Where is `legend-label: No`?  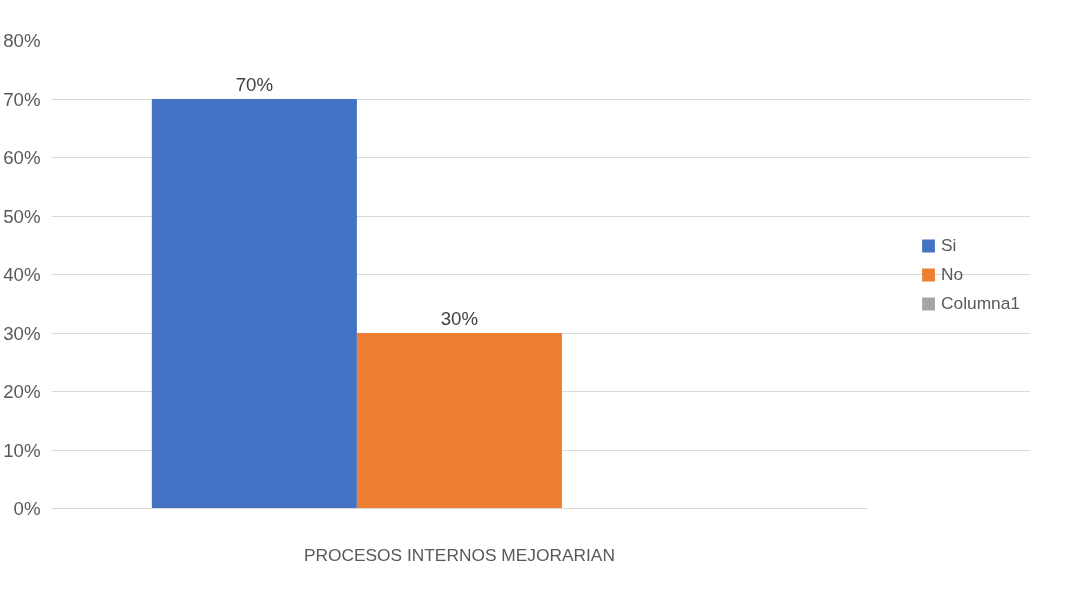
legend-label: No is located at coordinates (952, 274).